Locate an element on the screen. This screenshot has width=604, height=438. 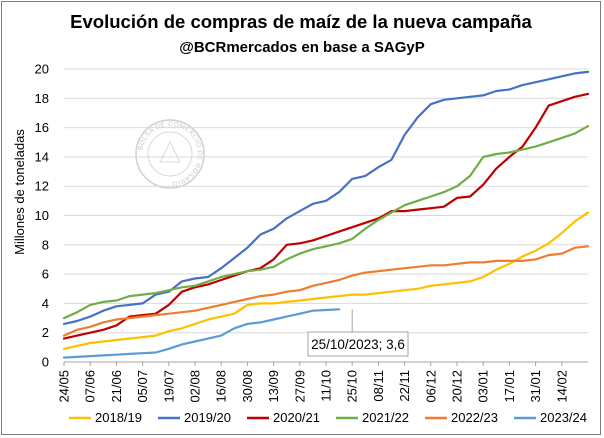
legend-label: 2022/23 is located at coordinates (474, 417).